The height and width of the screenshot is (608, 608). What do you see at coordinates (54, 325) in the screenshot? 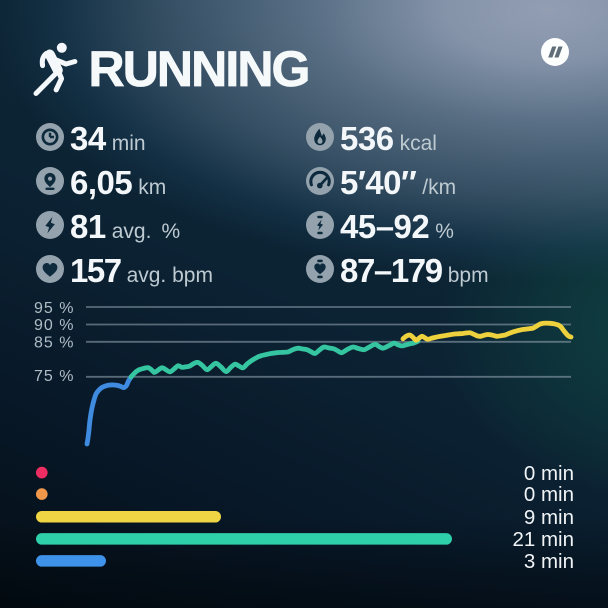
I see `svg-text: 90 %` at bounding box center [54, 325].